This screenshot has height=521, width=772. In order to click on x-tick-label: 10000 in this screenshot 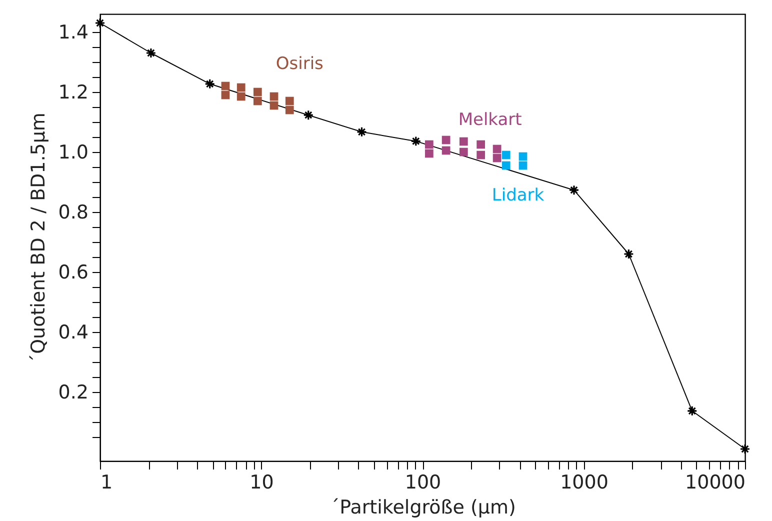, I will do `click(715, 483)`.